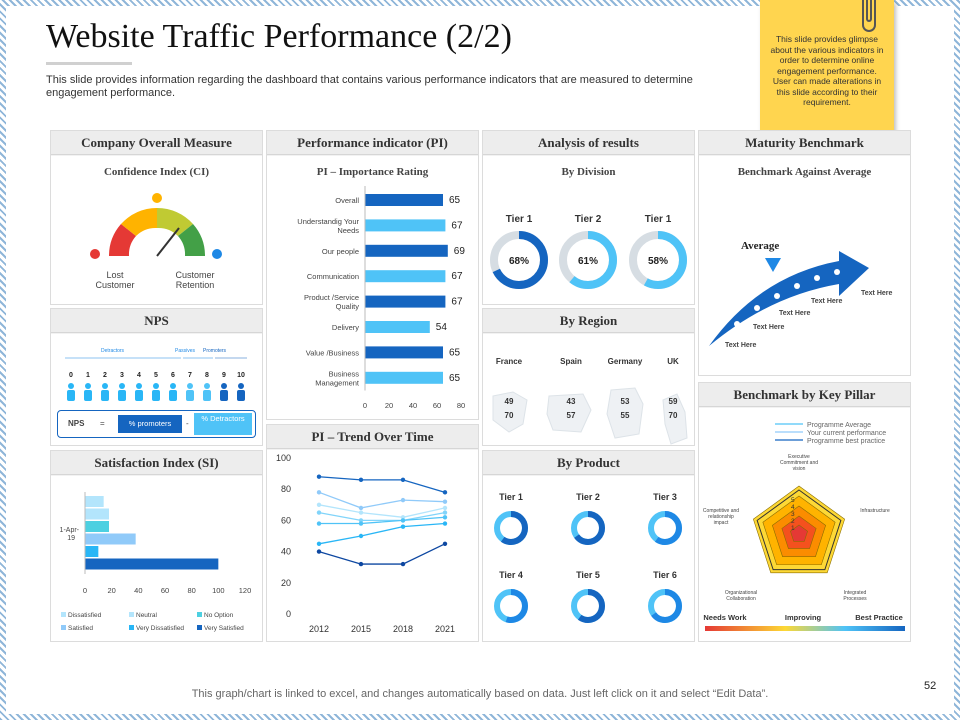 The height and width of the screenshot is (720, 960). What do you see at coordinates (332, 352) in the screenshot?
I see `pi-category-label: Value /Business` at bounding box center [332, 352].